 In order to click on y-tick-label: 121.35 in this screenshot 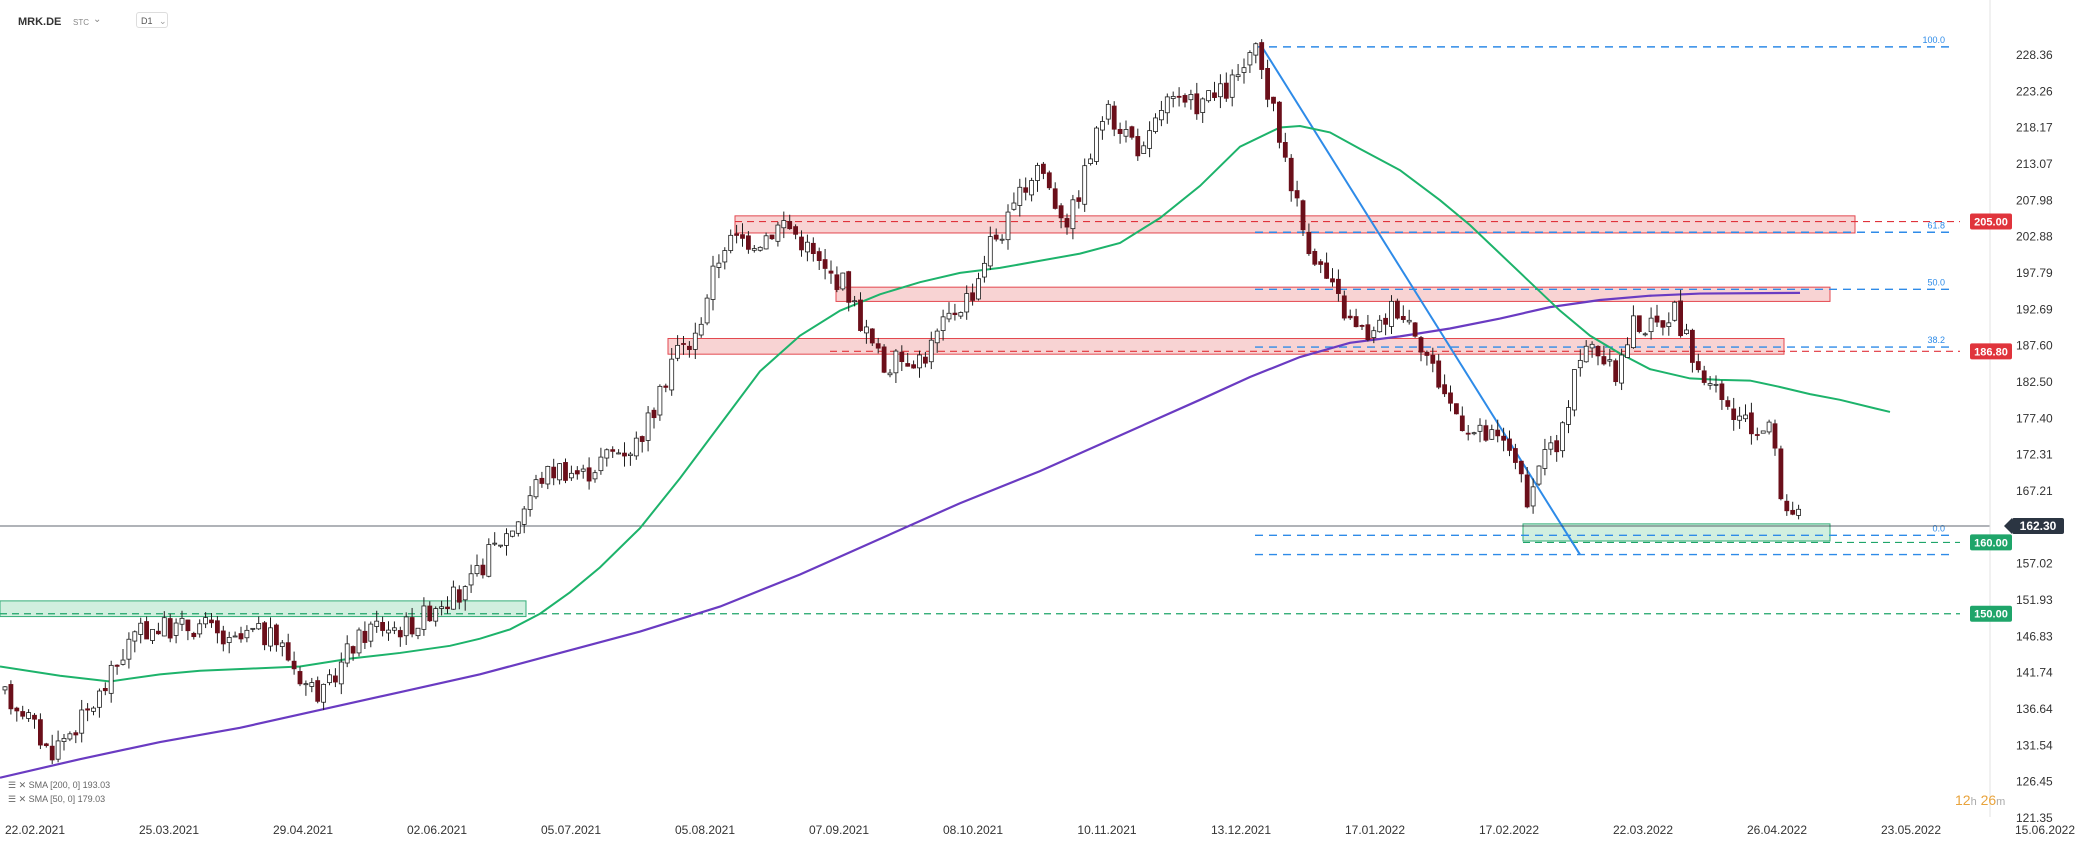, I will do `click(2034, 818)`.